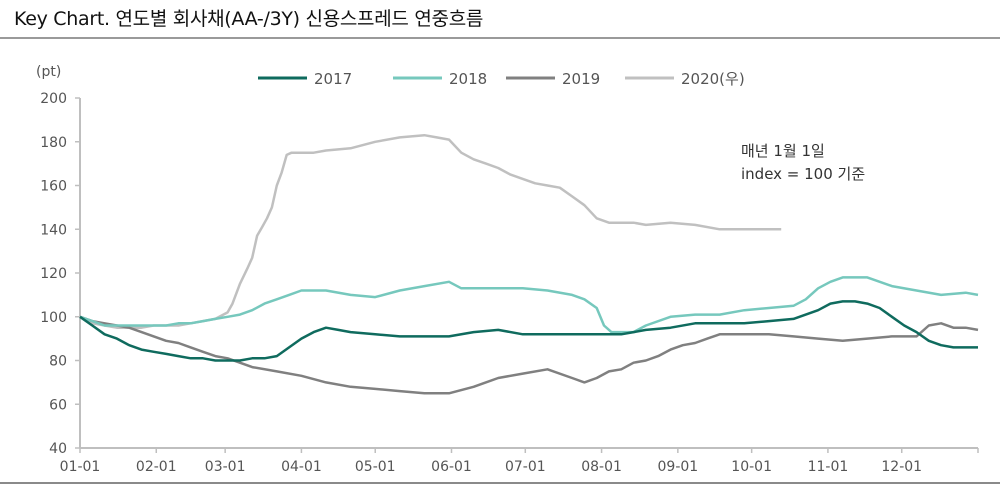  I want to click on legend: 2017 2018 2019 2020(우), so click(501, 79).